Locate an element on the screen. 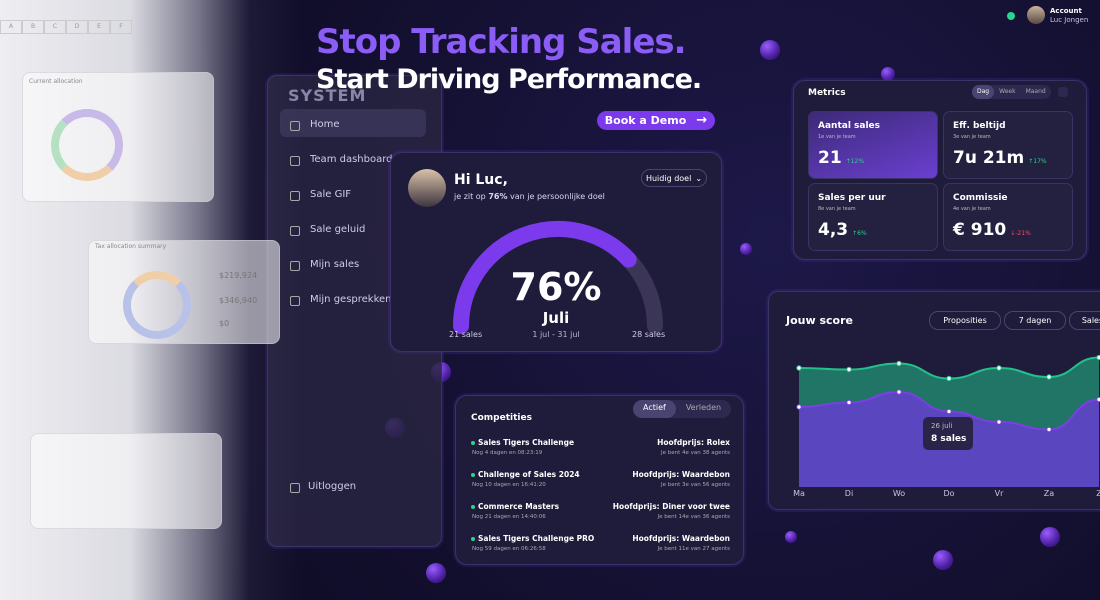  tab: Maand is located at coordinates (1035, 91).